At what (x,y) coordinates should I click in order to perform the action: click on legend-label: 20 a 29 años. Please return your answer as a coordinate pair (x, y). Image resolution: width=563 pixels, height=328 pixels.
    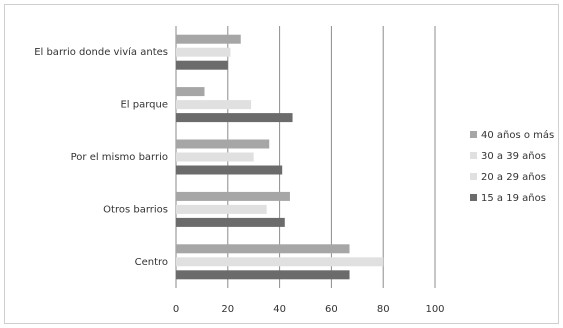
    Looking at the image, I should click on (513, 177).